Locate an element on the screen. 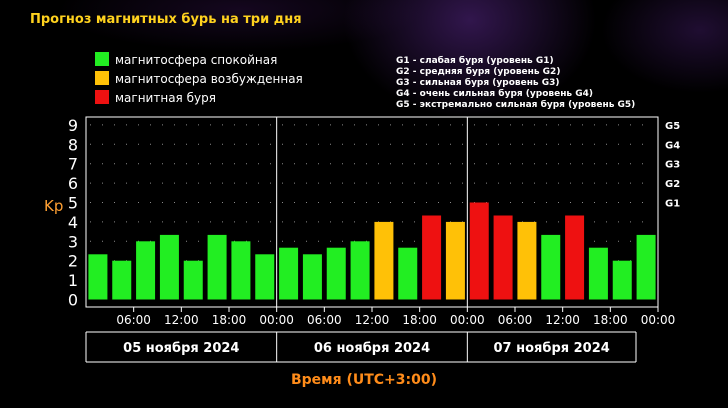  day-label: 07 ноября 2024 is located at coordinates (552, 348).